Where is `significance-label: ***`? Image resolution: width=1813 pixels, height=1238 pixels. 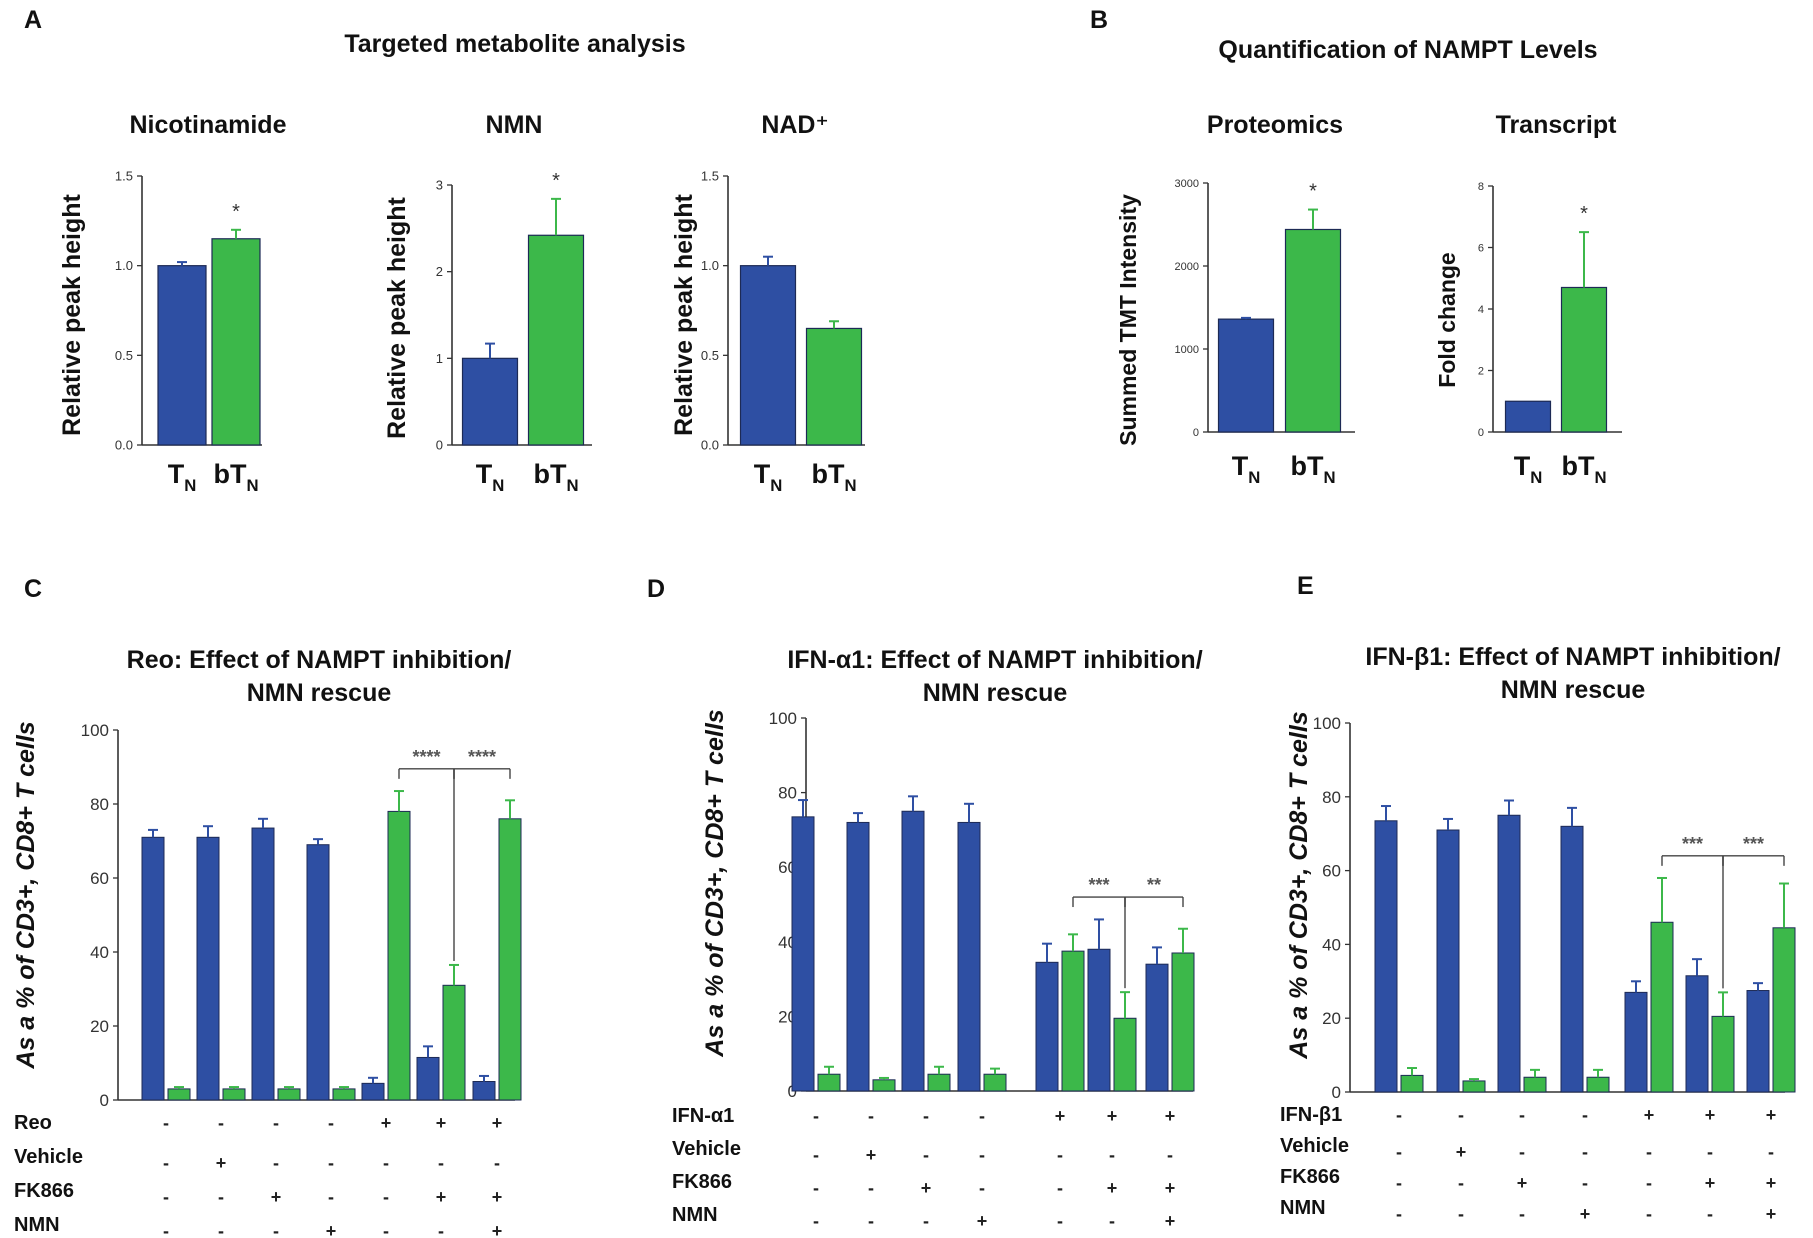 significance-label: *** is located at coordinates (1692, 844).